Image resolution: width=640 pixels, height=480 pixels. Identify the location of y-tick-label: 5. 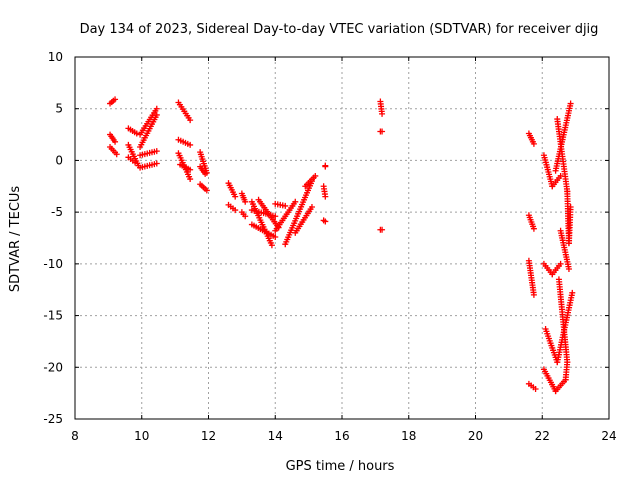
(59, 109).